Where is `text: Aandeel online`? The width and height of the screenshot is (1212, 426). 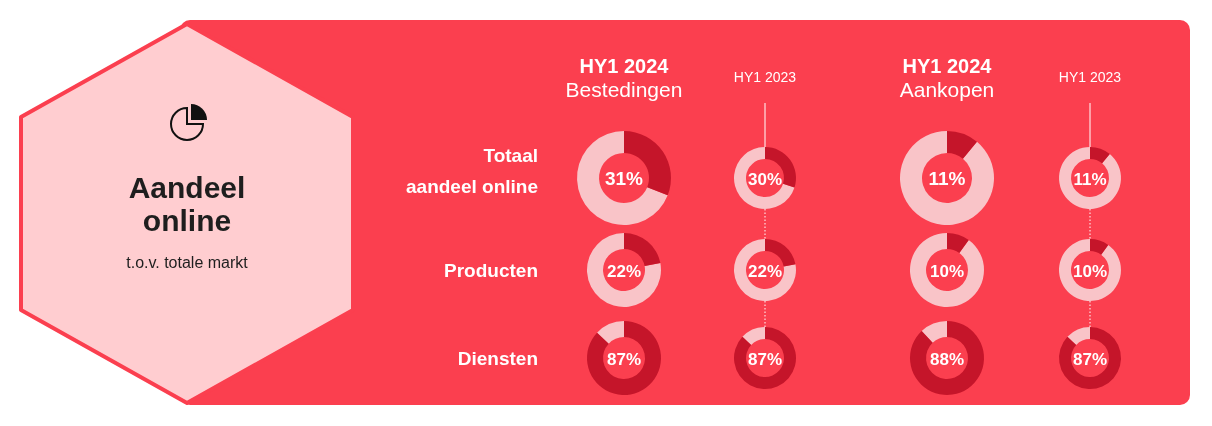 text: Aandeel online is located at coordinates (187, 204).